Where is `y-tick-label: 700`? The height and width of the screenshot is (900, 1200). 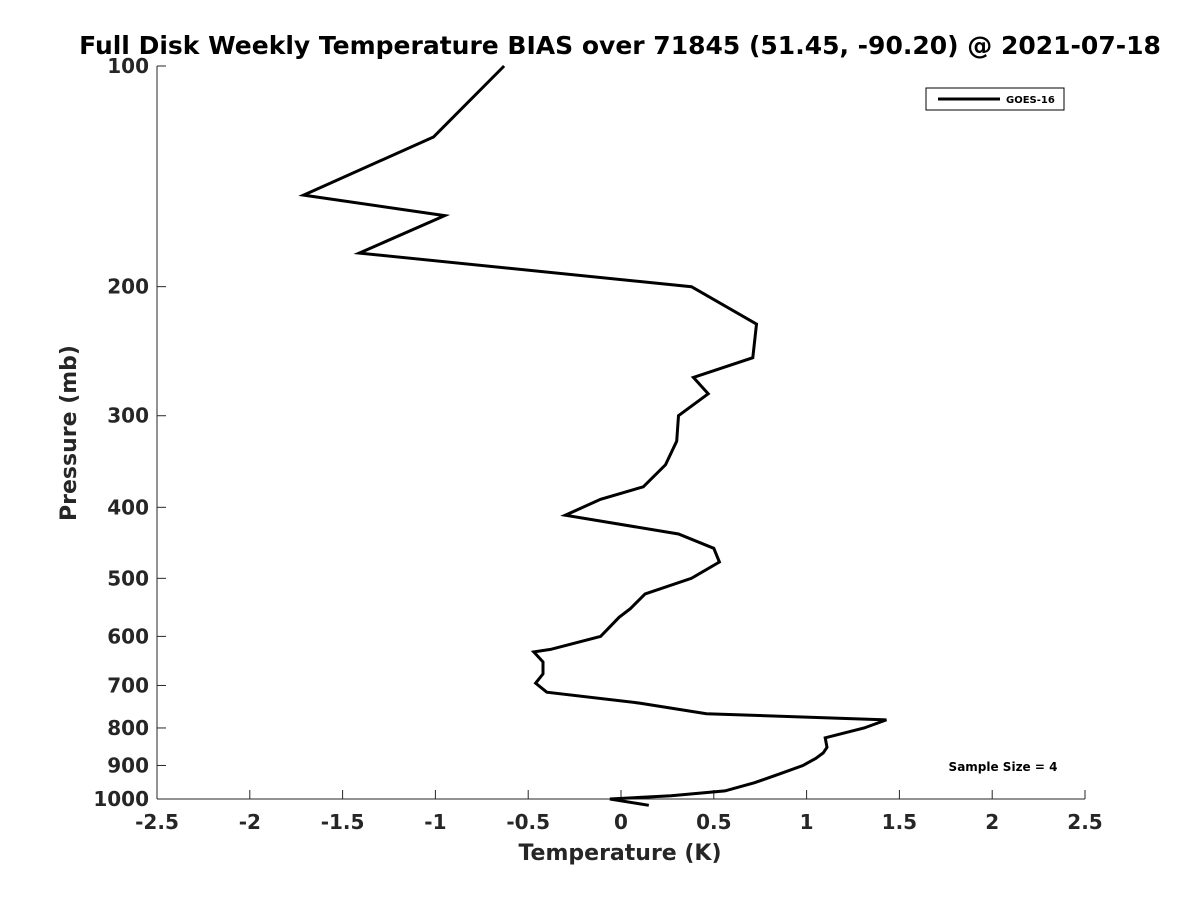 y-tick-label: 700 is located at coordinates (128, 685).